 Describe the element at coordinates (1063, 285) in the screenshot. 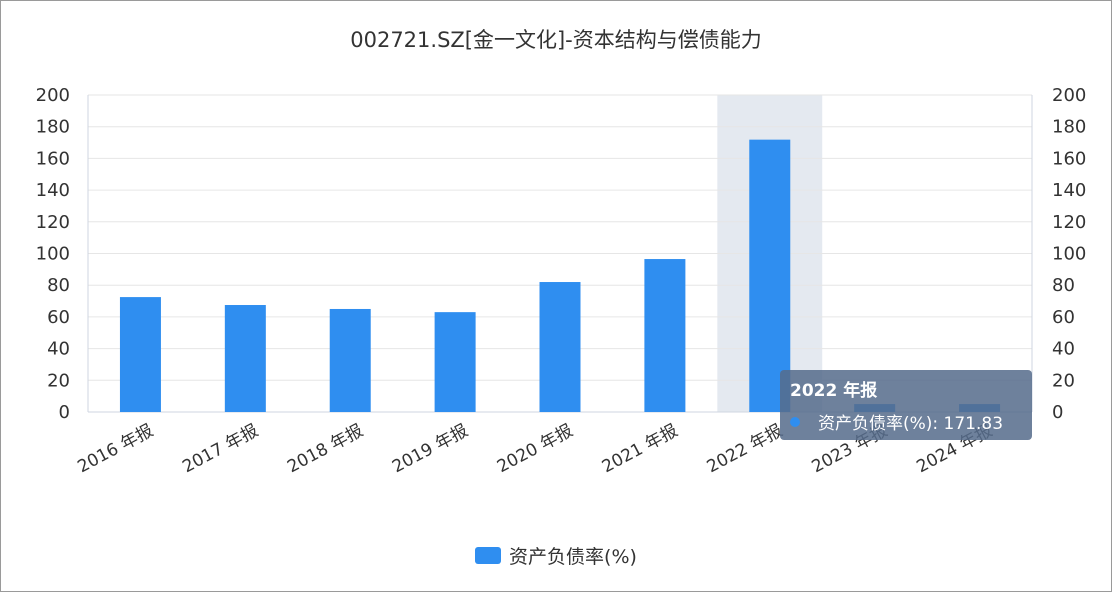

I see `y2-tick-label: 80` at that location.